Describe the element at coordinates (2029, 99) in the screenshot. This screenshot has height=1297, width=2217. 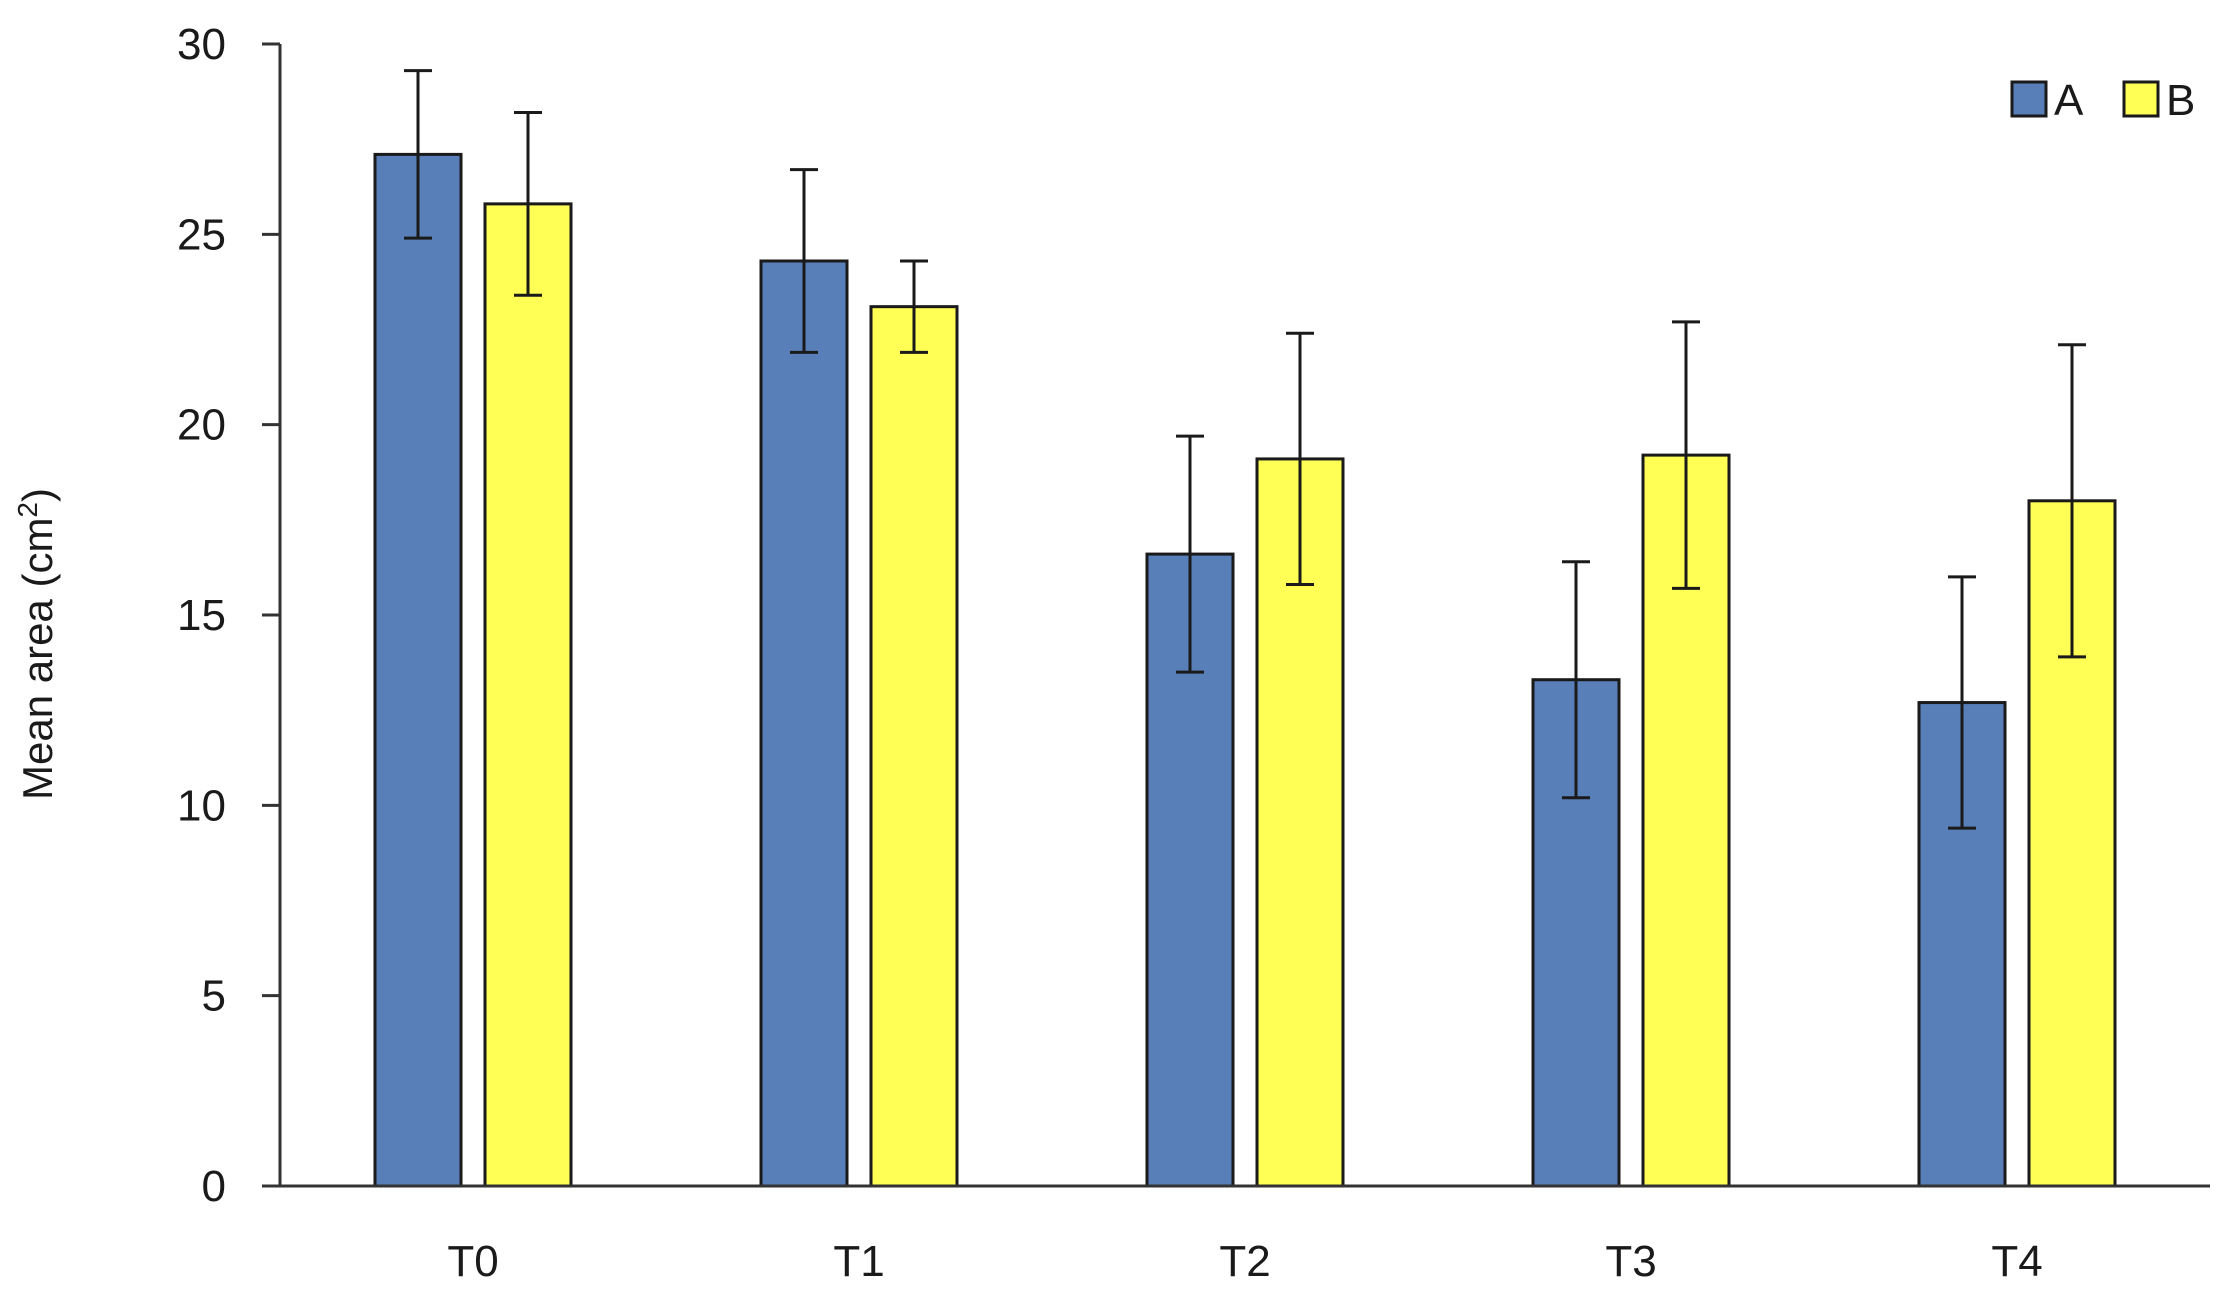
I see `legend-swatch-A` at that location.